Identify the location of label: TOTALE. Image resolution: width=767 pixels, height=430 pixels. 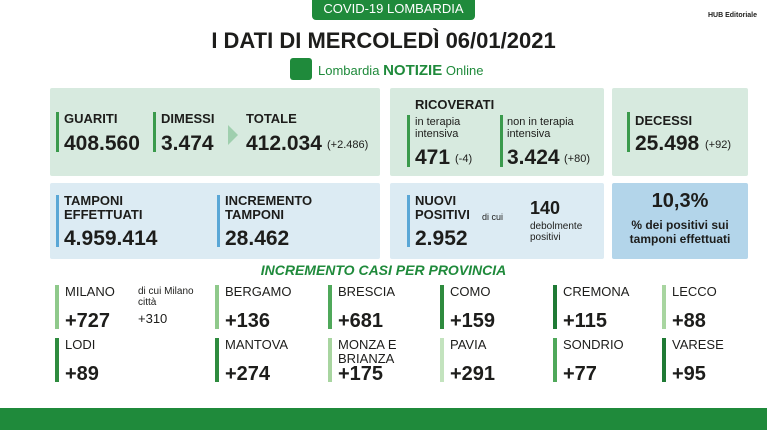
(271, 118).